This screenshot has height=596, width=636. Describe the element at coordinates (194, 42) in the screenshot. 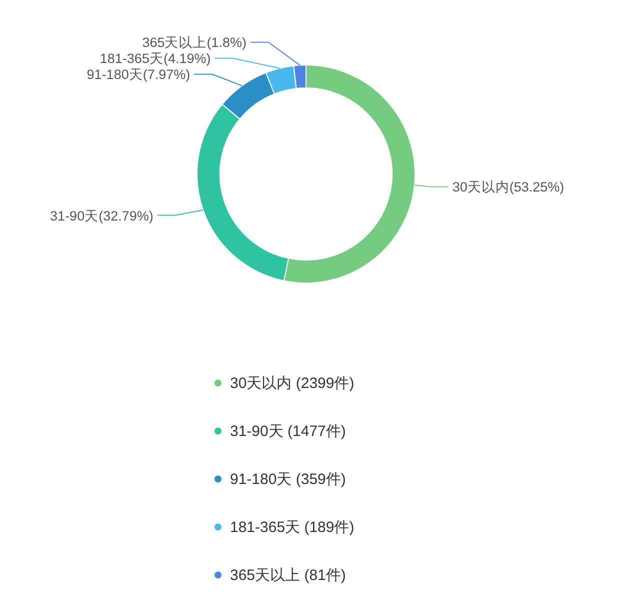

I see `data-label: 365天以上(1.8%)` at that location.